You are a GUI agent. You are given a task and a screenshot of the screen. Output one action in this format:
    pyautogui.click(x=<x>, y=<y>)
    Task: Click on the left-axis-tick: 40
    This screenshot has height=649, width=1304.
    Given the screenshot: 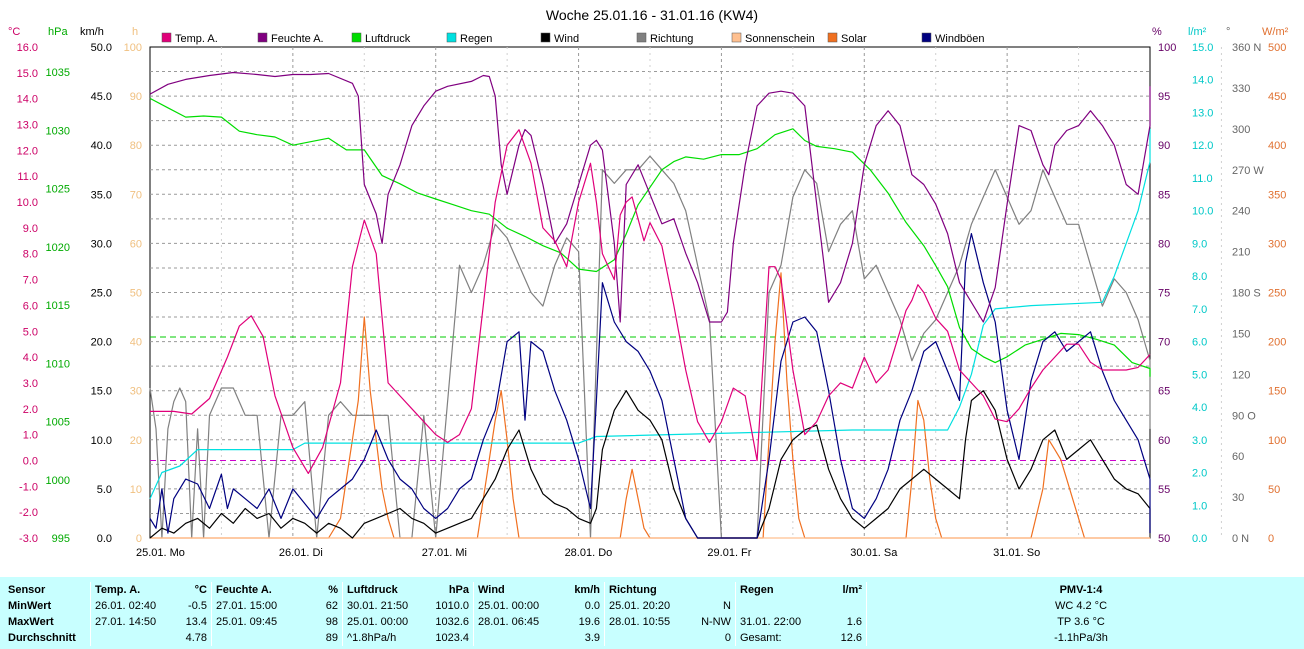 What is the action you would take?
    pyautogui.click(x=136, y=343)
    